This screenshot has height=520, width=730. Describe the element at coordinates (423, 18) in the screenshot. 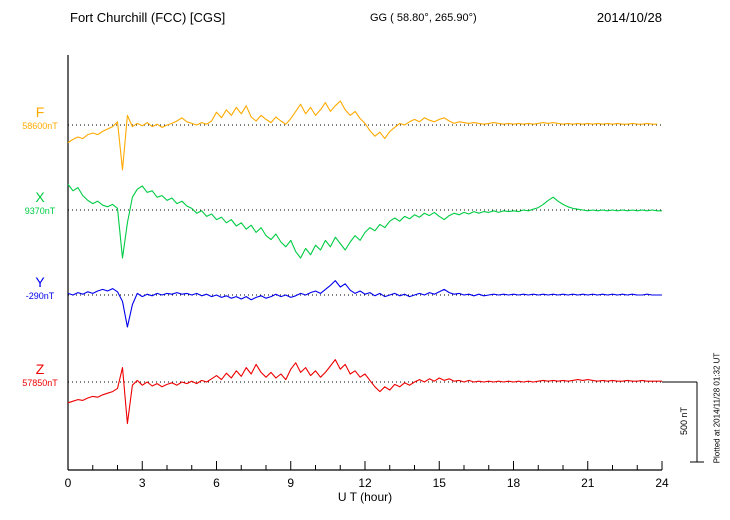

I see `geo-coordinates: GG ( 58.80°, 265.90°)` at that location.